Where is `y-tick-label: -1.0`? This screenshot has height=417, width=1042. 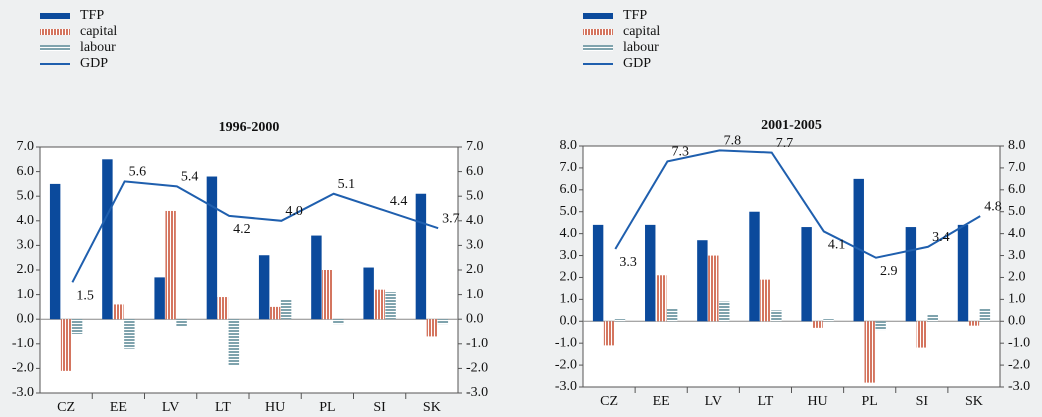 y-tick-label: -1.0 is located at coordinates (566, 342).